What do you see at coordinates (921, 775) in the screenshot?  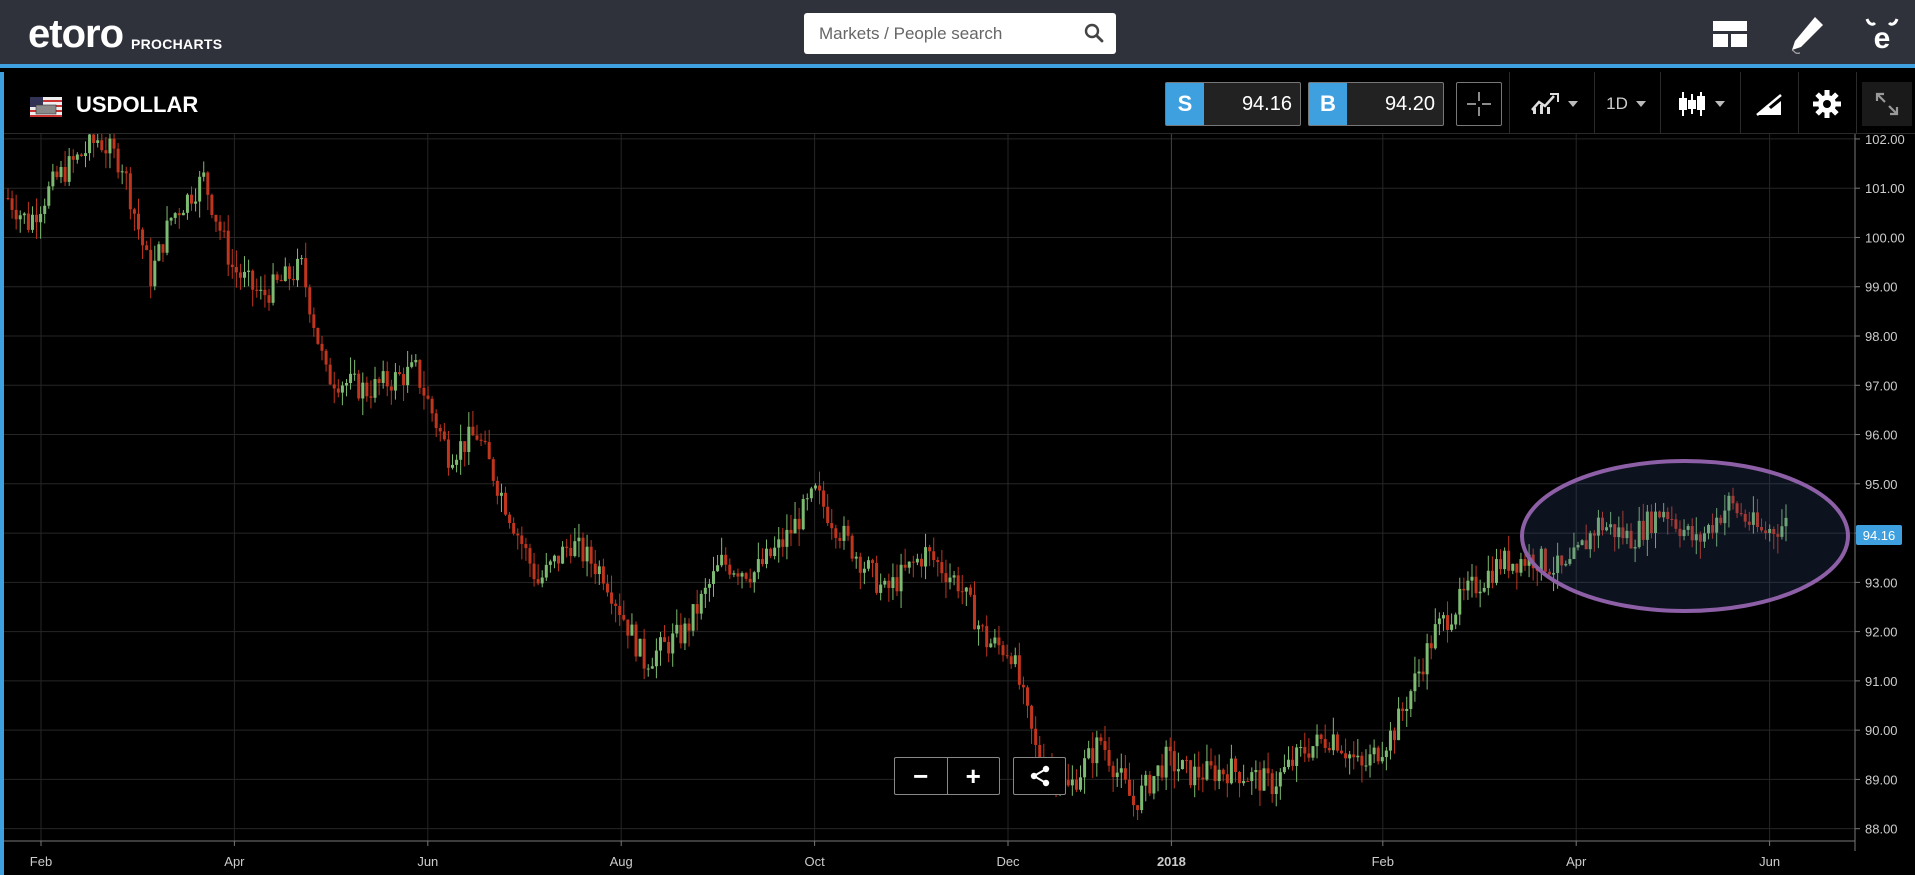 I see `zoom-out-button: −` at bounding box center [921, 775].